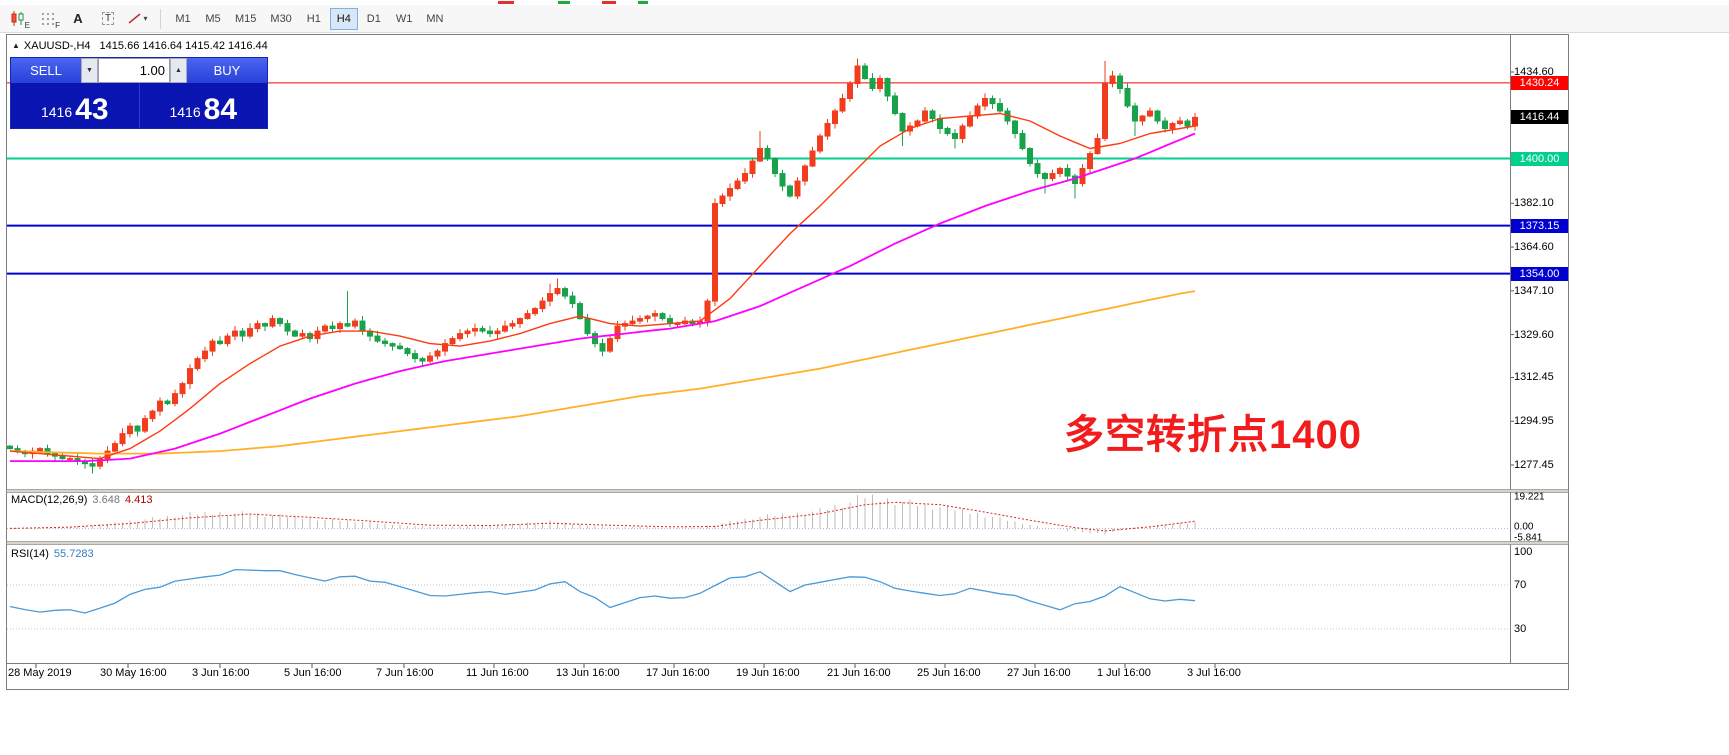 The height and width of the screenshot is (755, 1729). Describe the element at coordinates (245, 19) in the screenshot. I see `timeframe-button-m15: M15` at that location.